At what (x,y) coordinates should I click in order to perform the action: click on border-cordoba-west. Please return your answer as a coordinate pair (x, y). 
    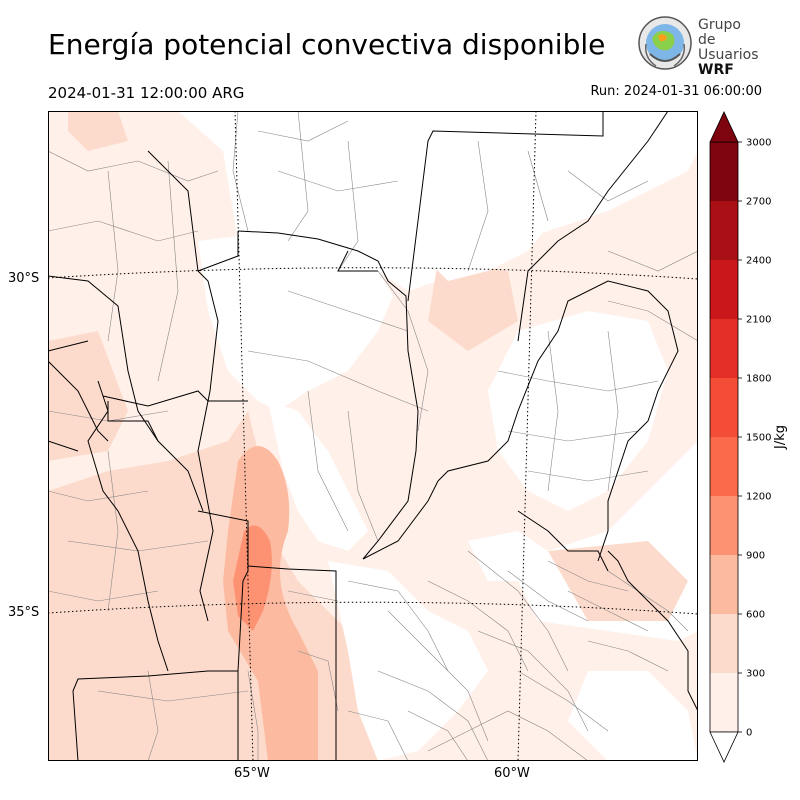
    Looking at the image, I should click on (328, 395).